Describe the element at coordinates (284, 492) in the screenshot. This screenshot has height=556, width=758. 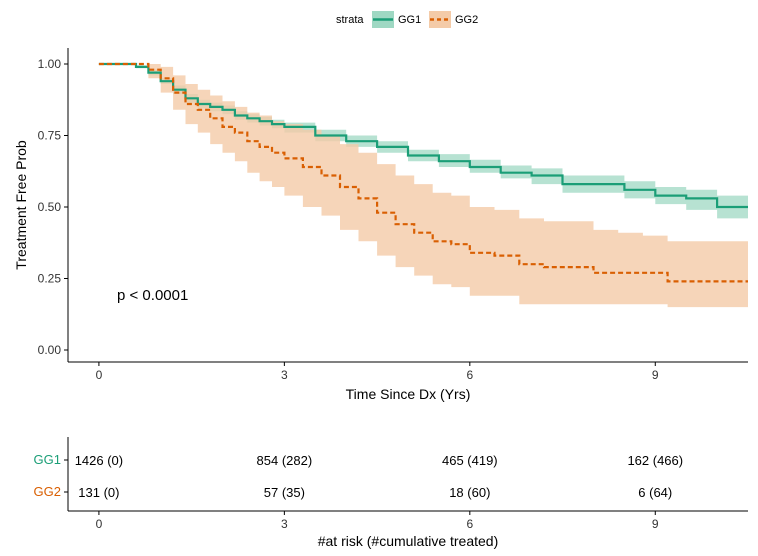
I see `risk-cell: 57 (35)` at that location.